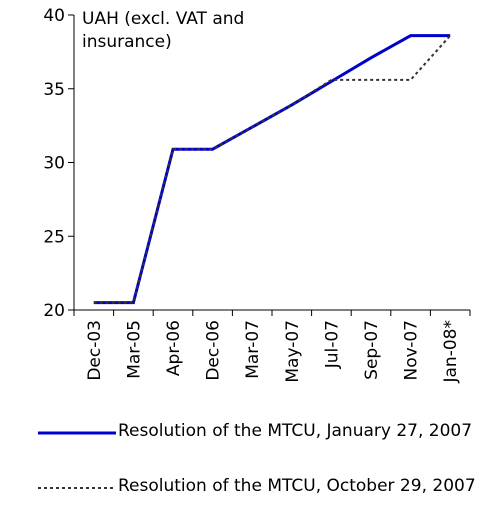 Image resolution: width=504 pixels, height=522 pixels. I want to click on y-tick-label: 35, so click(54, 90).